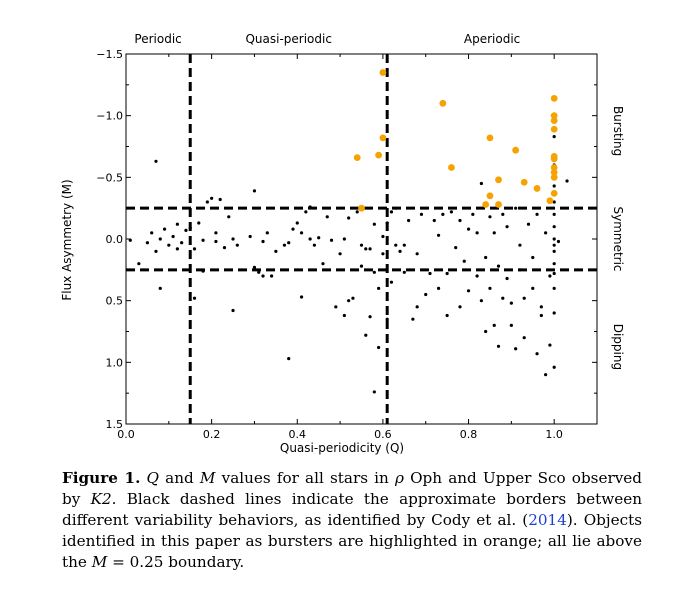 Image resolution: width=674 pixels, height=590 pixels. What do you see at coordinates (67, 239) in the screenshot?
I see `y-axis-label: Flux Asymmetry (M)` at bounding box center [67, 239].